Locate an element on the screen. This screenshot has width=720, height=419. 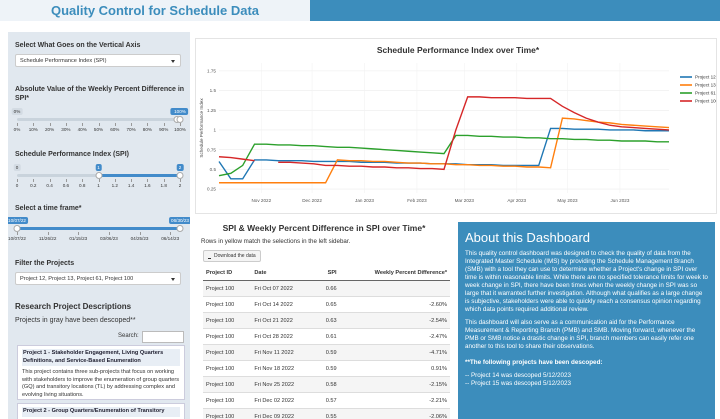
table-row: Project 100 Fri Nov 25 2022 0.58 -2.15% is located at coordinates (326, 384).